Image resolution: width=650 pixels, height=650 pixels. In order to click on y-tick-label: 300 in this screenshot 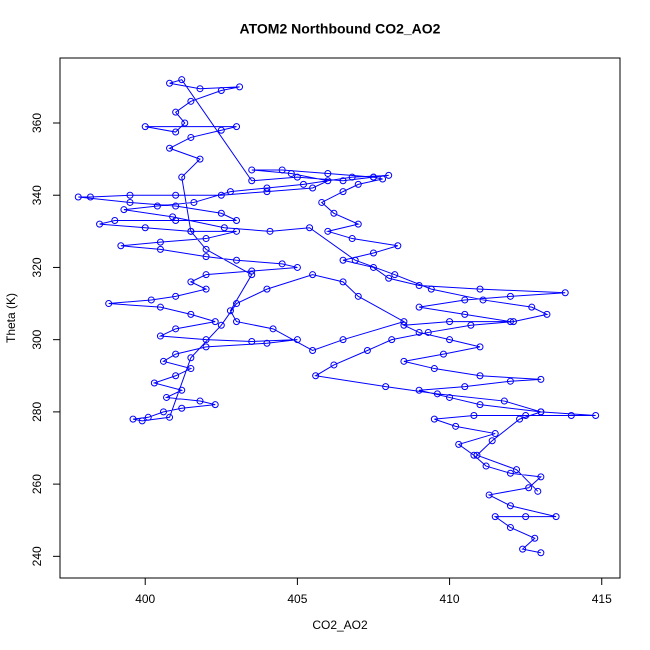, I will do `click(37, 339)`.